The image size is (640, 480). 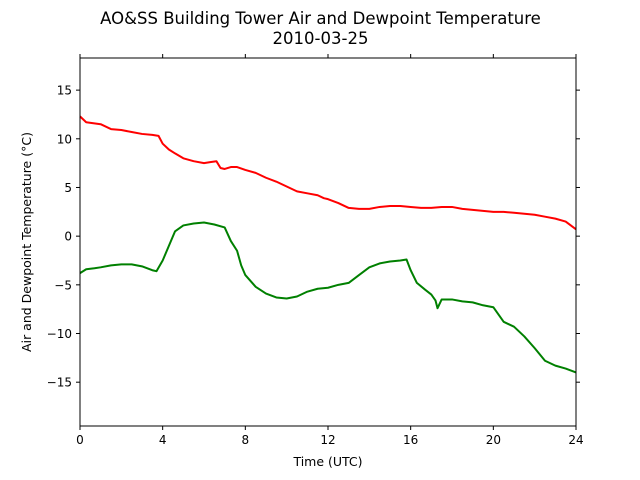 I want to click on x-tick-label: 12, so click(x=327, y=440).